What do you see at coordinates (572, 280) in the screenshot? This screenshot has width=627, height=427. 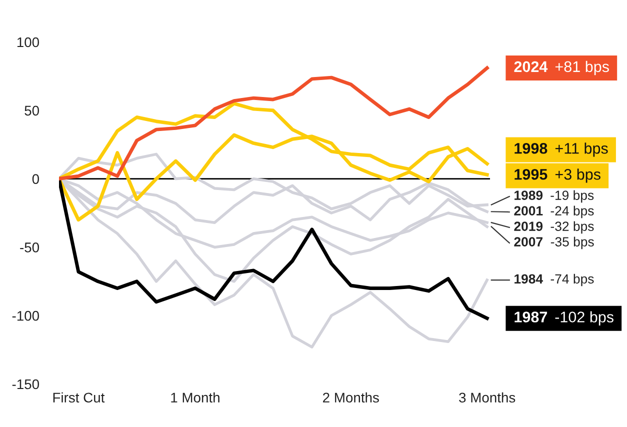 I see `text: -74 bps` at bounding box center [572, 280].